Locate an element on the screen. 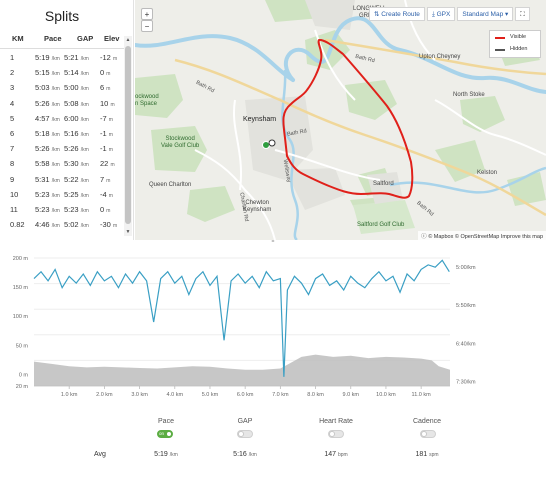 The height and width of the screenshot is (480, 546). finish-marker is located at coordinates (272, 143).